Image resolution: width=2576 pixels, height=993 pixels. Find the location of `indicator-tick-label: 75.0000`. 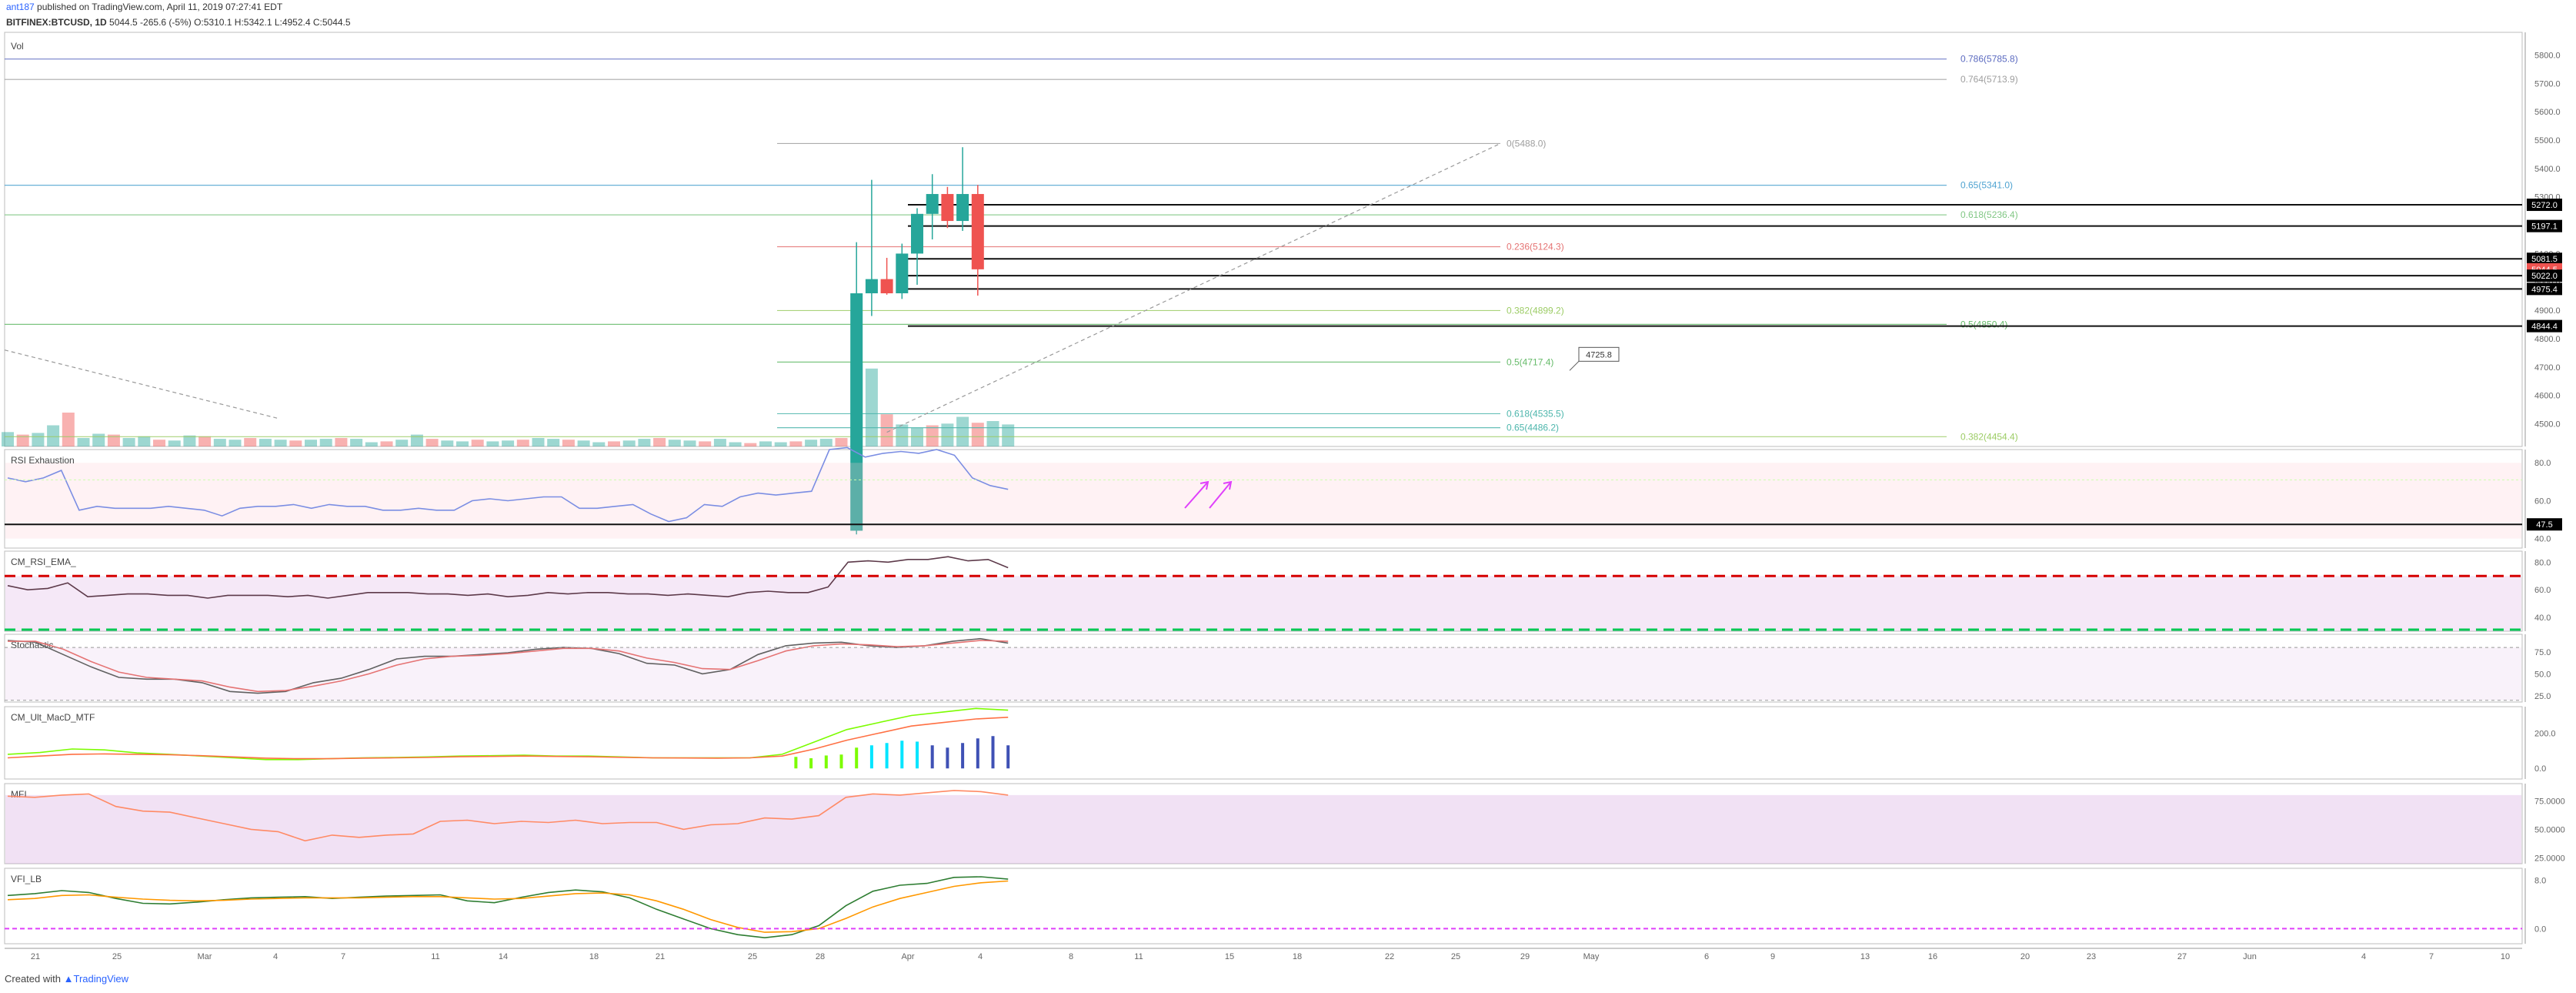

indicator-tick-label: 75.0000 is located at coordinates (2549, 801).